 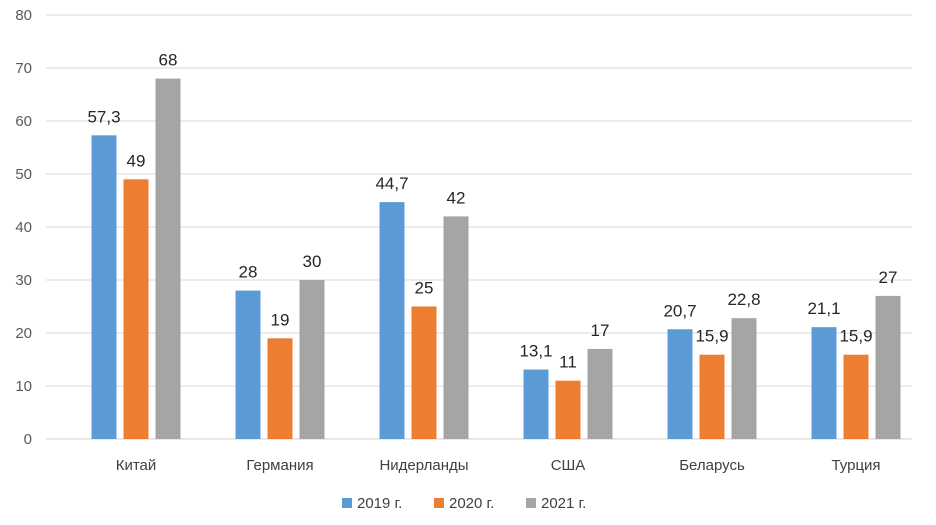 What do you see at coordinates (712, 465) in the screenshot?
I see `x-category-label: Беларусь` at bounding box center [712, 465].